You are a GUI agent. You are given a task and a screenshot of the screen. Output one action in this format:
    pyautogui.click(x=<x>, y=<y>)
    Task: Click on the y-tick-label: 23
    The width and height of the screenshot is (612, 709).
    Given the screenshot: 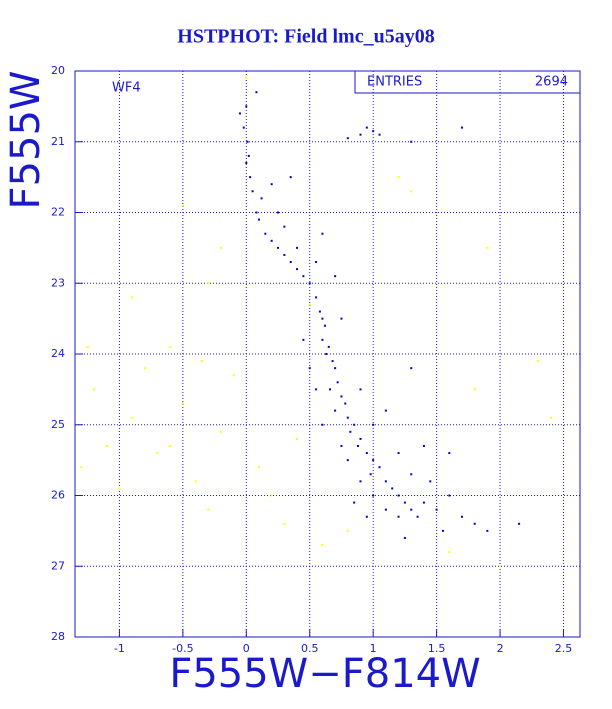 What is the action you would take?
    pyautogui.click(x=58, y=282)
    